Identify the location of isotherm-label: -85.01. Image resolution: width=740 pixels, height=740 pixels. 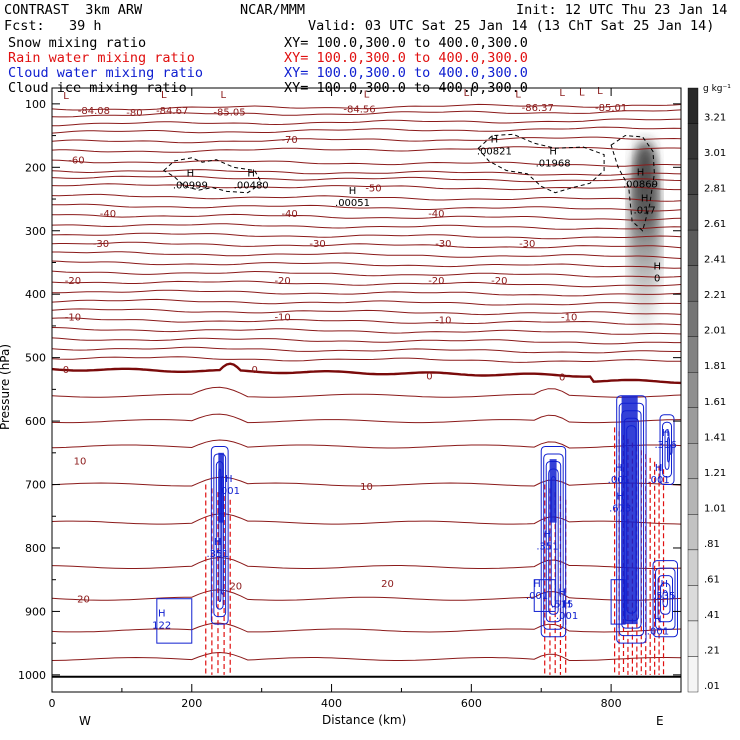
(611, 108).